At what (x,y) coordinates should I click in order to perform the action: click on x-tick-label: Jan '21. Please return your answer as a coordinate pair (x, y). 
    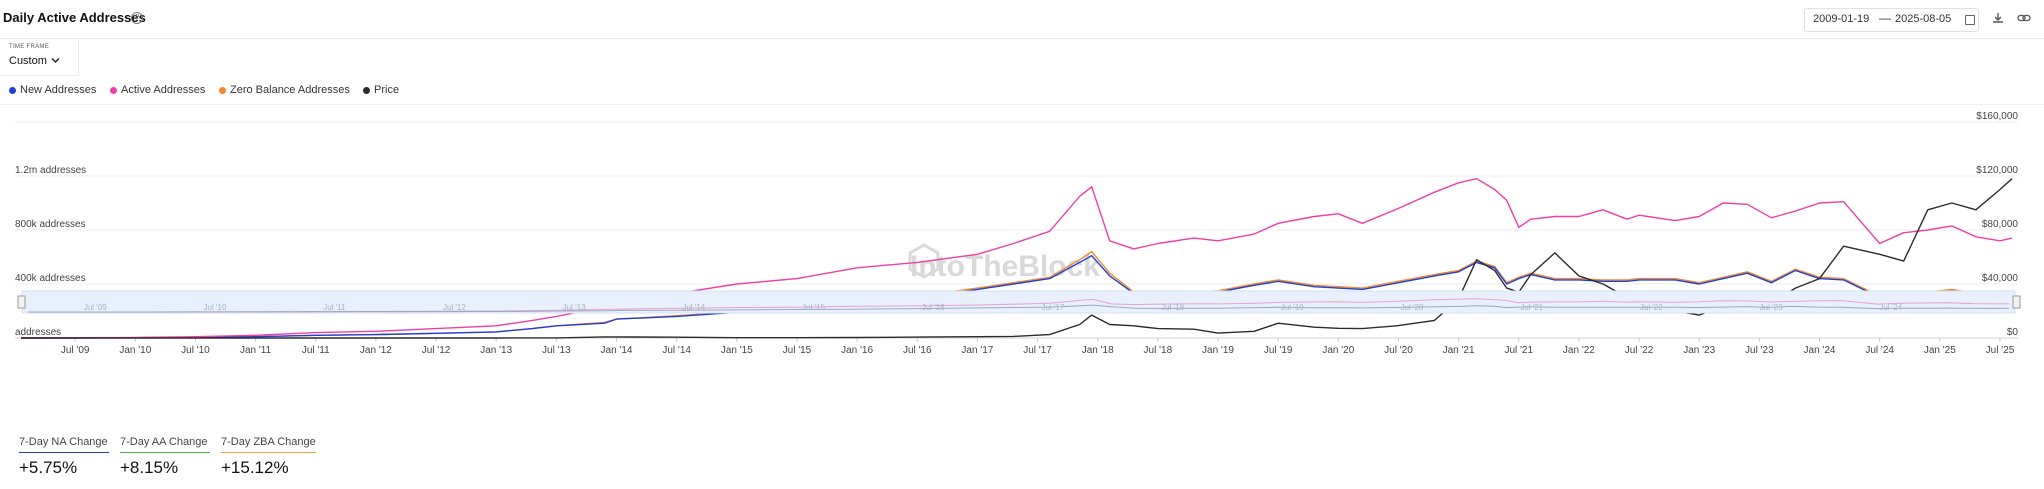
    Looking at the image, I should click on (1459, 350).